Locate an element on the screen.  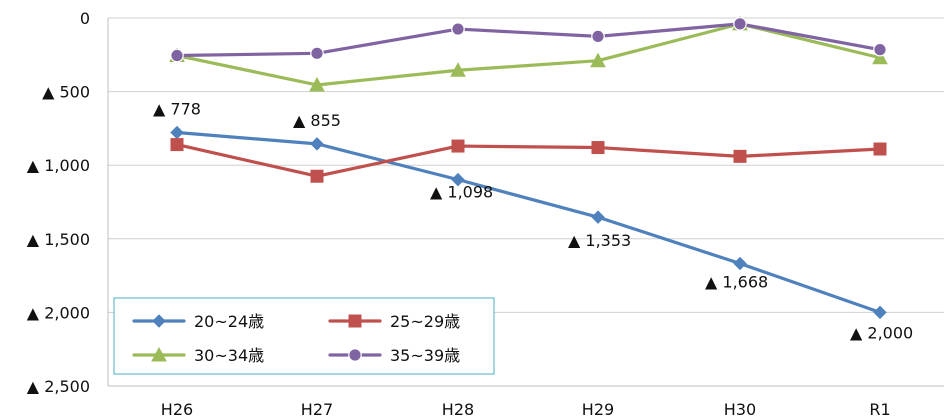
legend-box is located at coordinates (304, 336).